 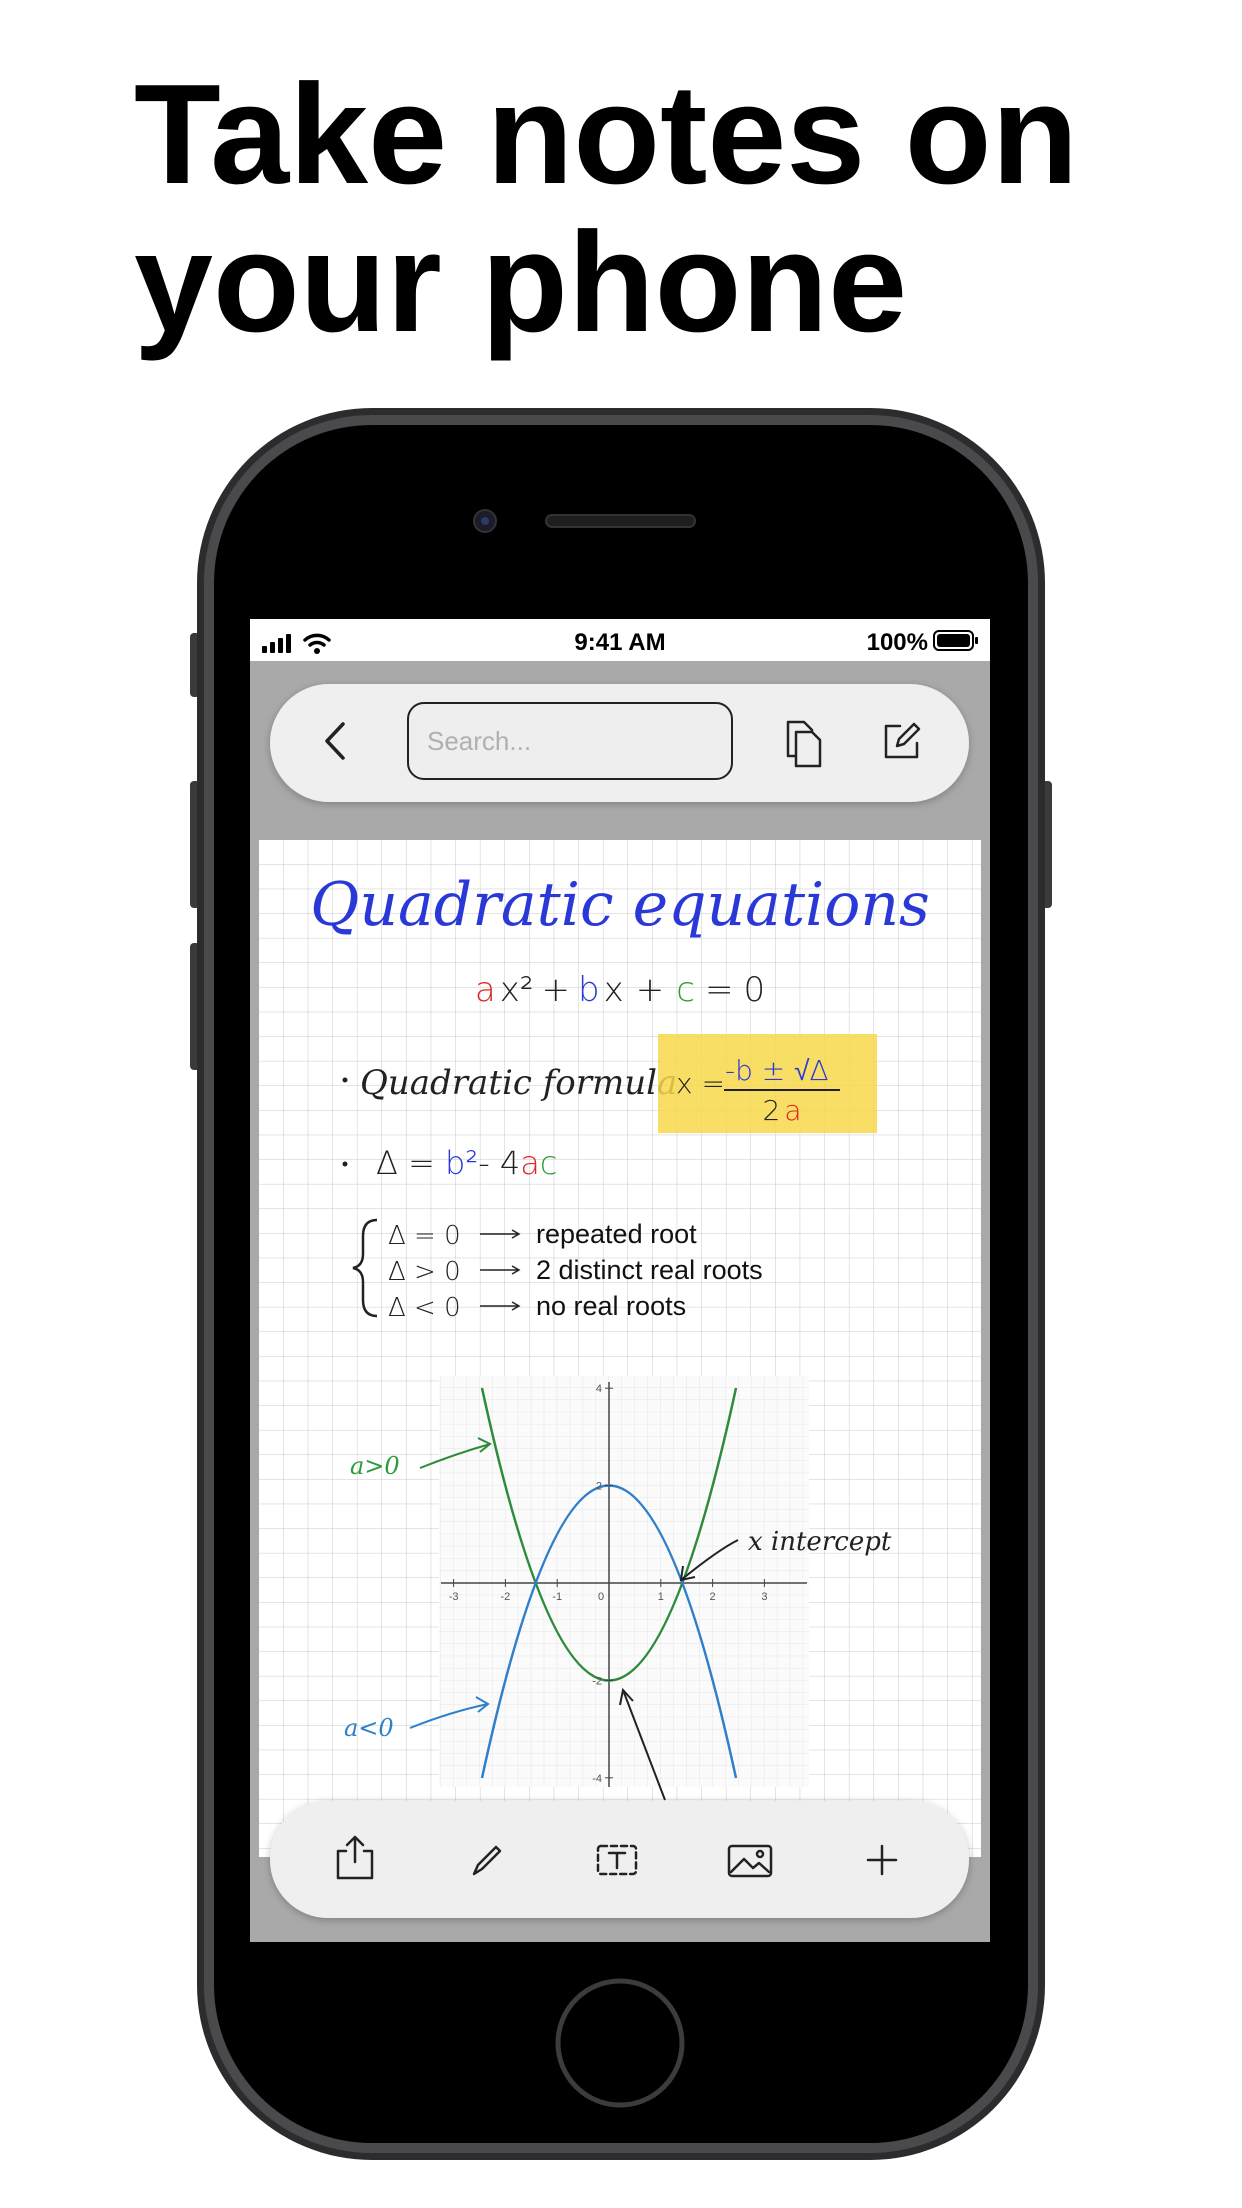 I want to click on denominator-part: a, so click(x=792, y=1110).